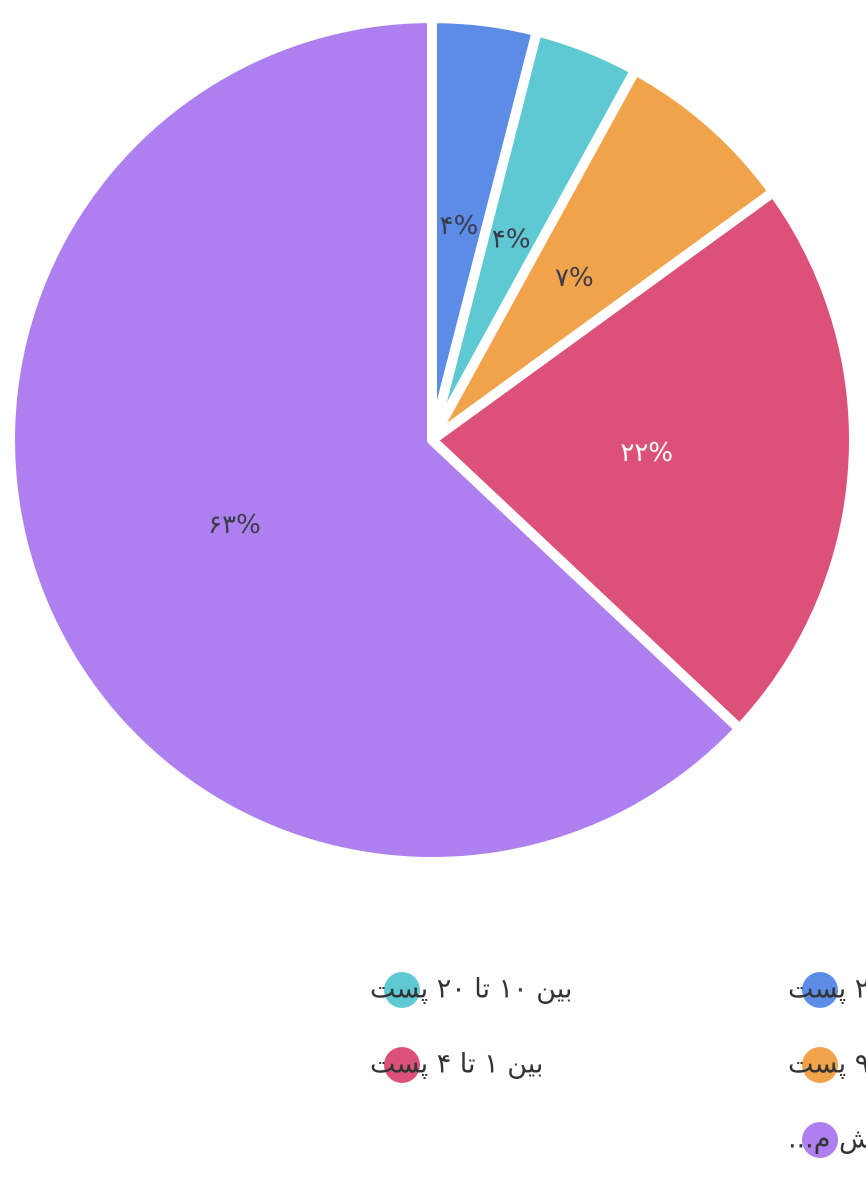 The image size is (866, 1181). What do you see at coordinates (471, 989) in the screenshot?
I see `legend-label: بین ۱۰ تا ۲۰ پست` at bounding box center [471, 989].